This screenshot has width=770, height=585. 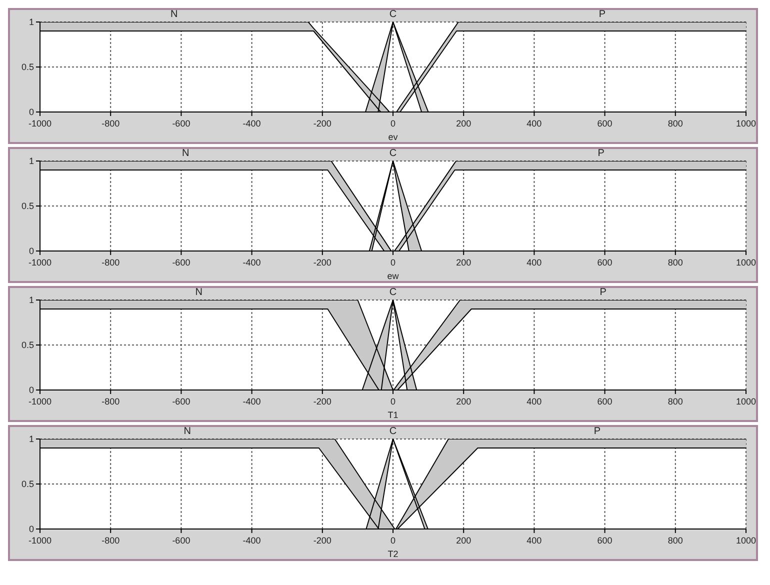 I want to click on x-axis-title: T2, so click(x=393, y=554).